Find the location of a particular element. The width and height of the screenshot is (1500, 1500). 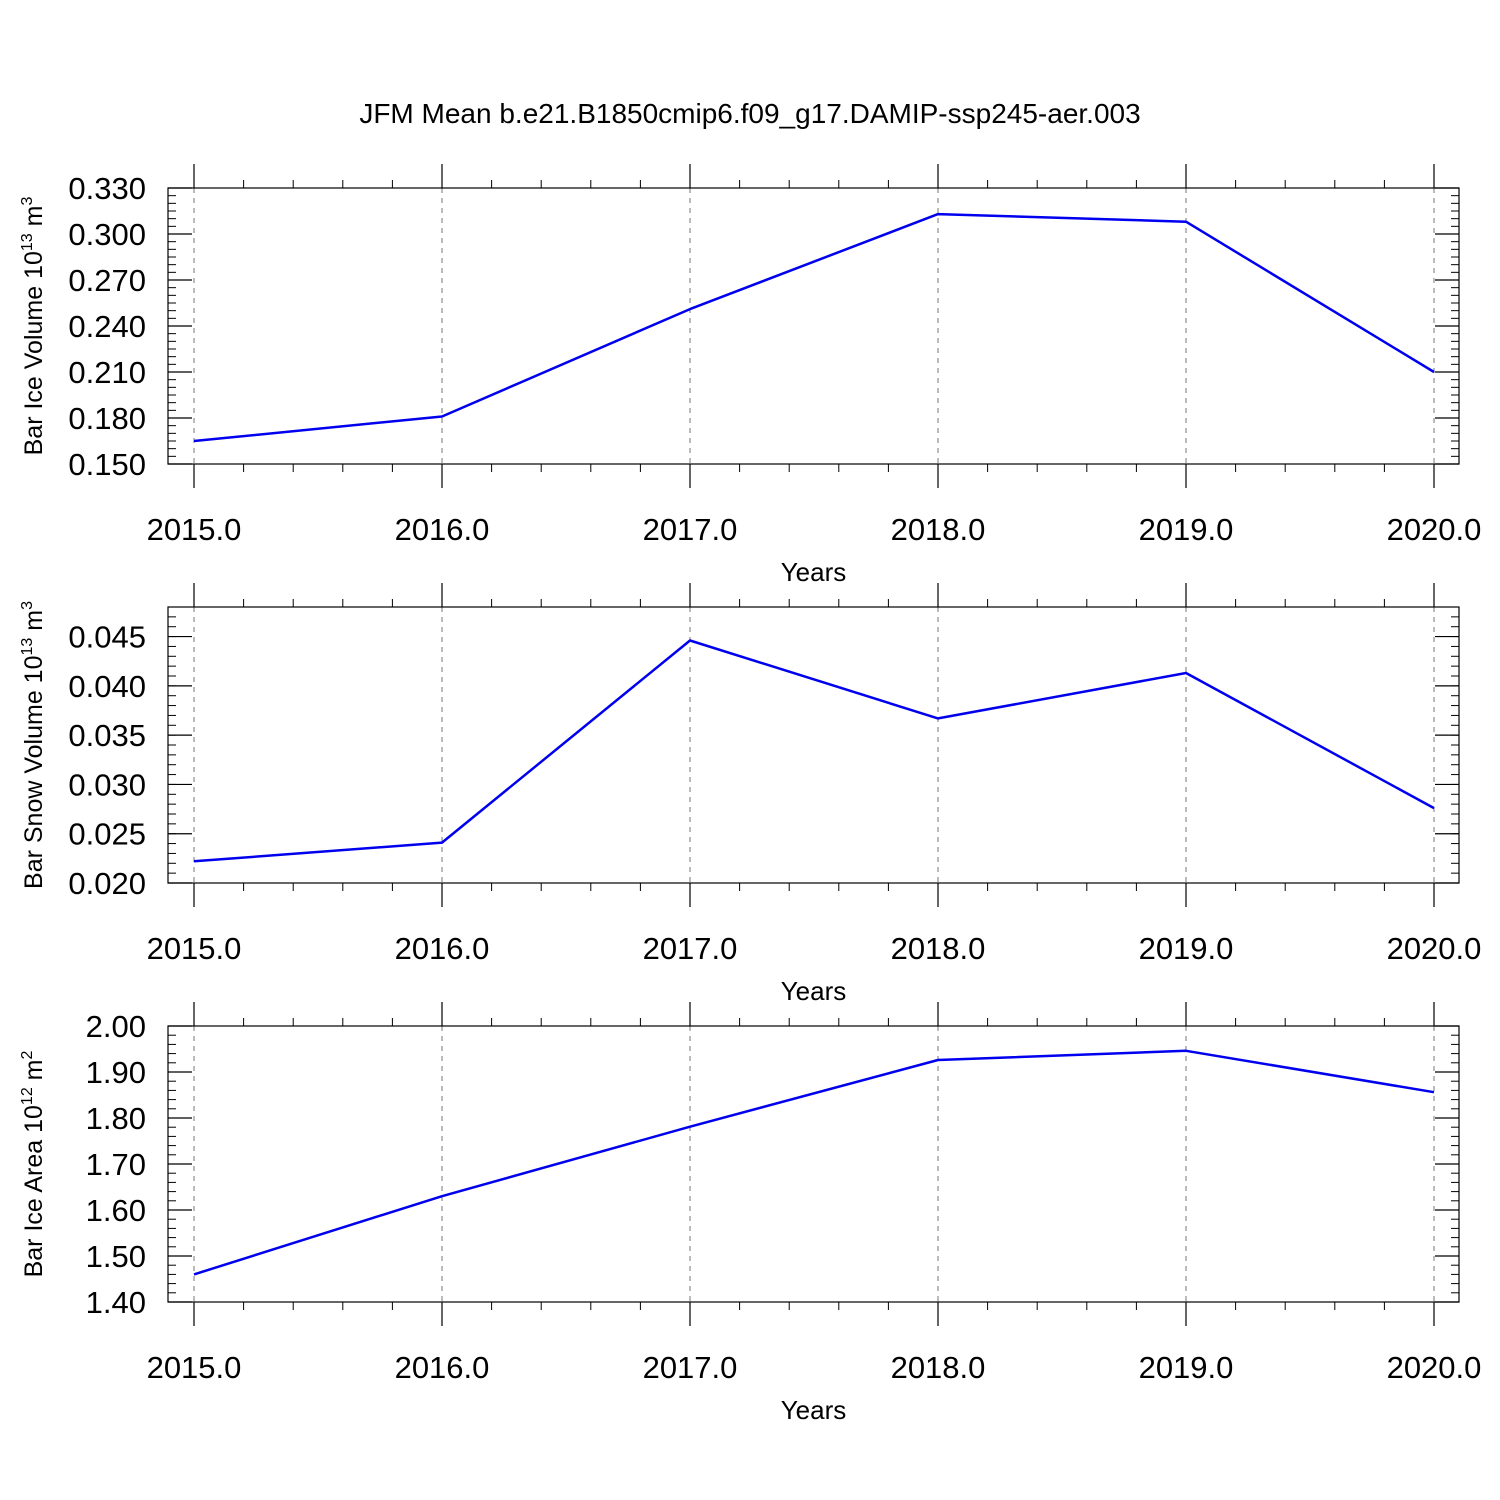

y-tick-label: 0.045 is located at coordinates (107, 637).